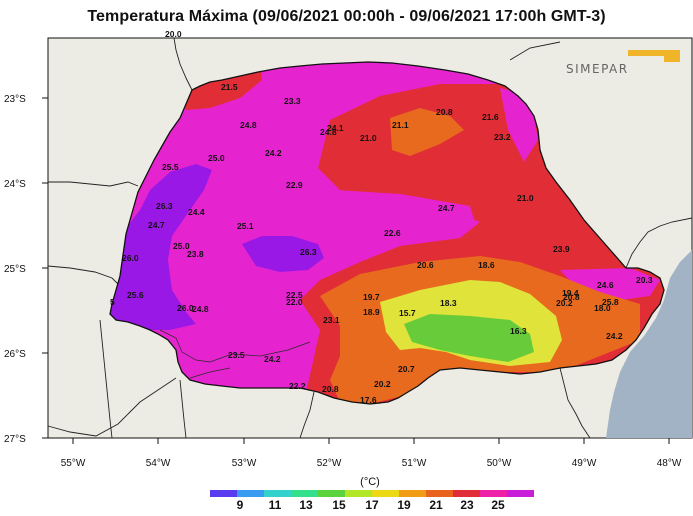 This screenshot has height=516, width=693. I want to click on colorbar-tick: 11, so click(275, 505).